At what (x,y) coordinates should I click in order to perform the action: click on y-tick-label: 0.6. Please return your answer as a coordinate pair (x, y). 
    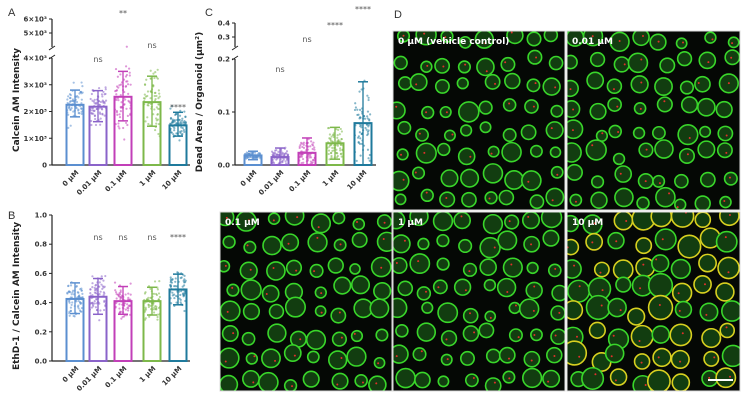
    Looking at the image, I should click on (41, 274).